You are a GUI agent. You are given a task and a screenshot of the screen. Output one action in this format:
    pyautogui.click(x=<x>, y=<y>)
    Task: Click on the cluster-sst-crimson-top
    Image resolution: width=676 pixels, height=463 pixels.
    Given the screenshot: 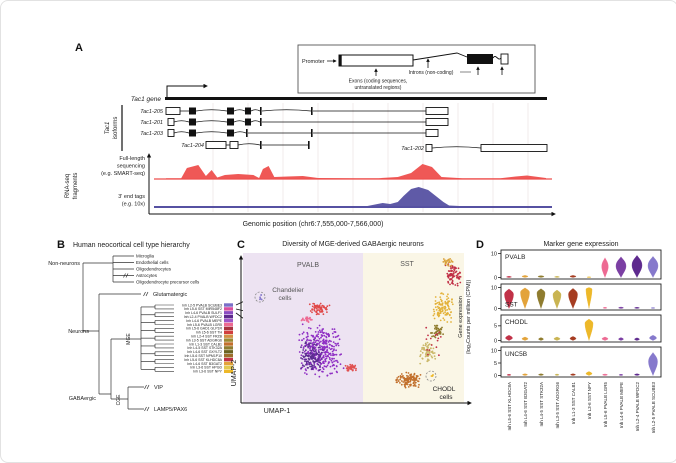 What is the action you would take?
    pyautogui.click(x=453, y=275)
    